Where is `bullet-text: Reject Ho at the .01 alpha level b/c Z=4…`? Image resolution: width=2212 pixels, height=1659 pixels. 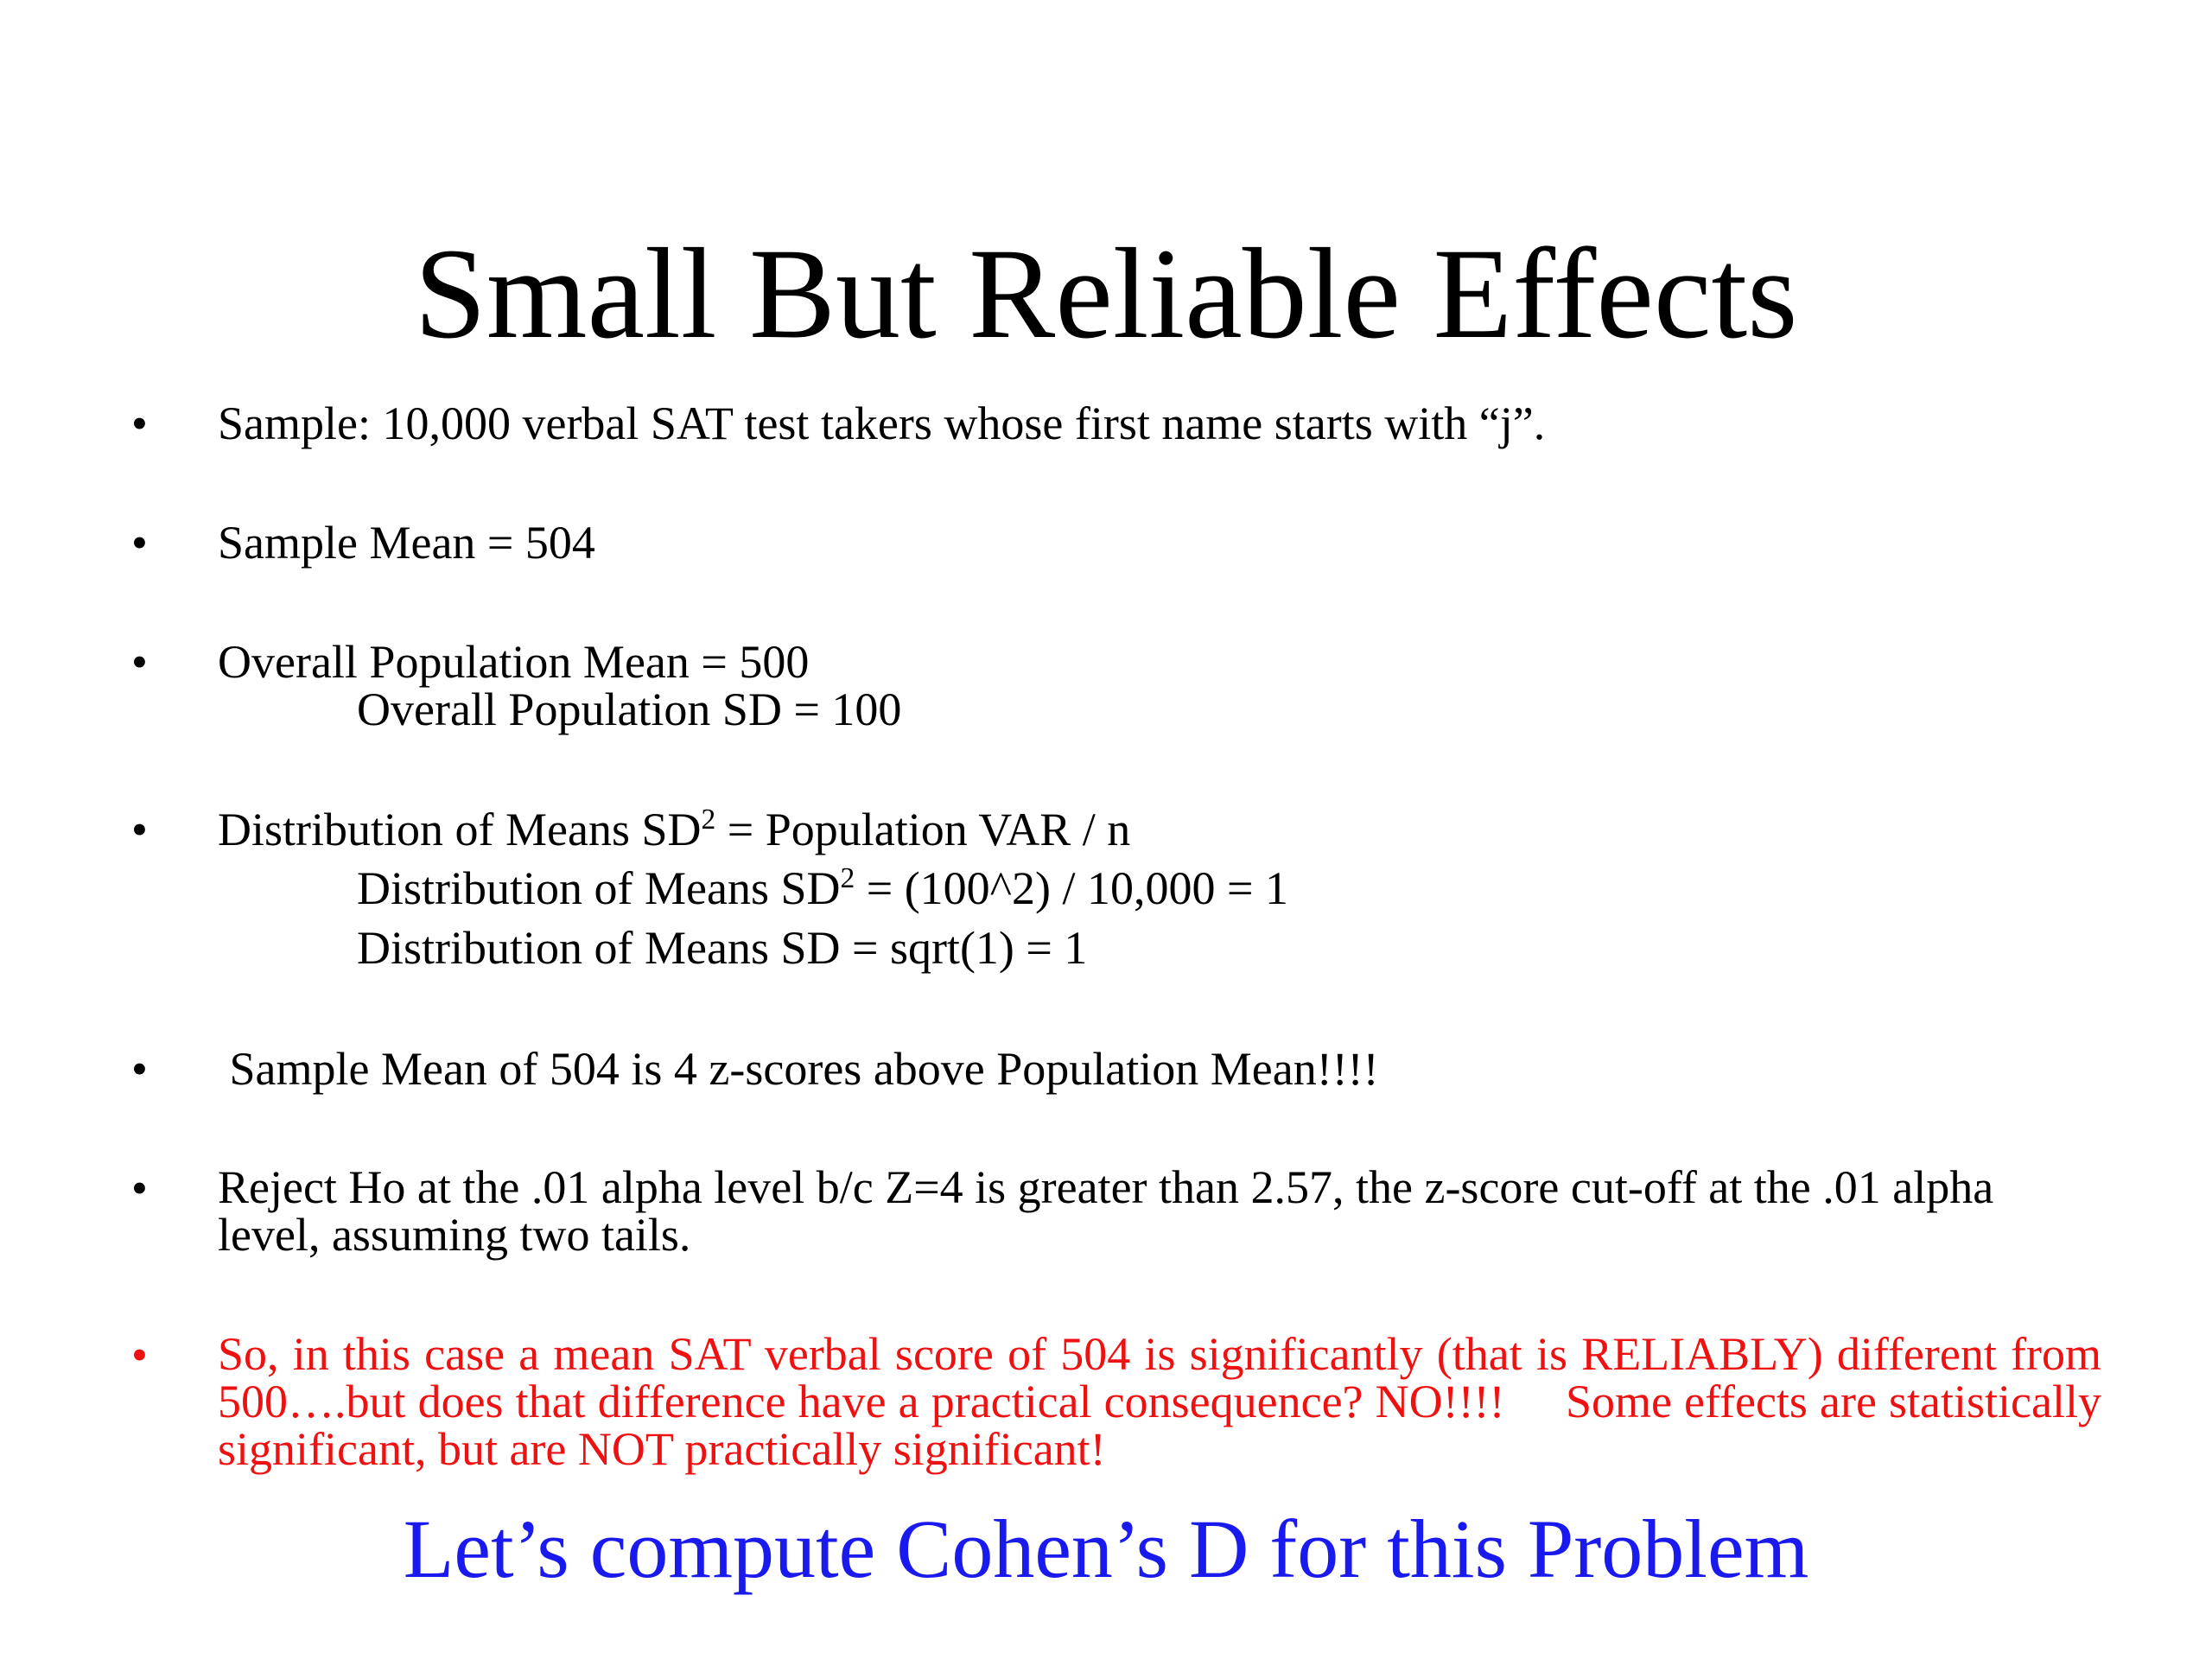 bullet-text: Reject Ho at the .01 alpha level b/c Z=4… is located at coordinates (1106, 1211).